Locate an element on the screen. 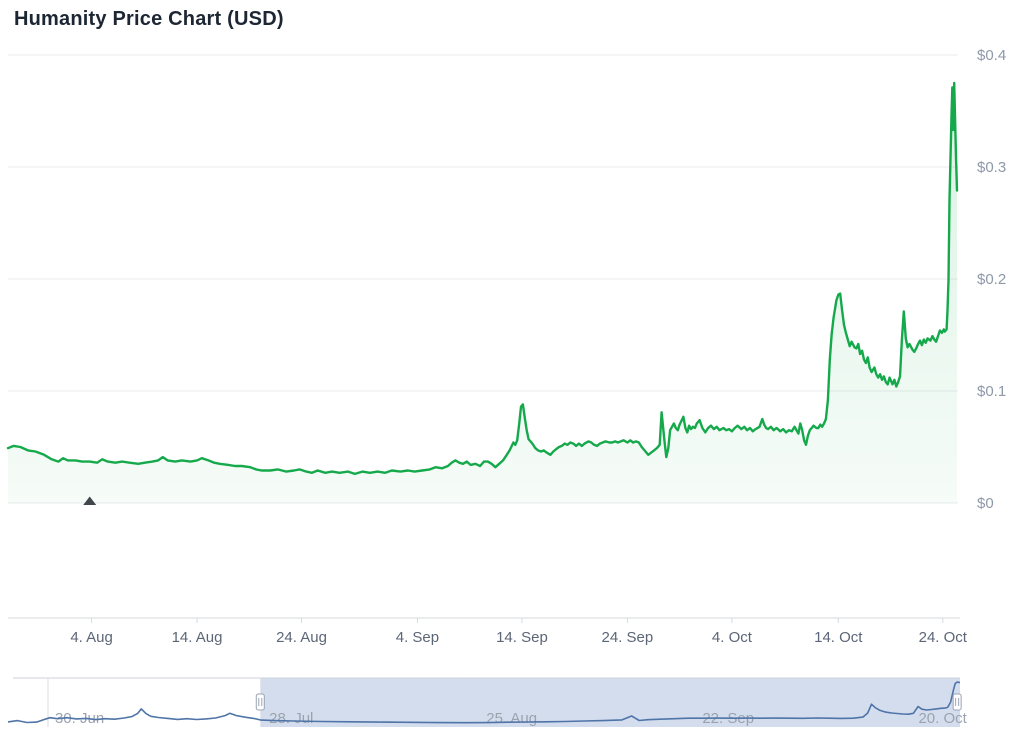 Image resolution: width=1024 pixels, height=747 pixels. x-axis-label: 14. Aug is located at coordinates (197, 637).